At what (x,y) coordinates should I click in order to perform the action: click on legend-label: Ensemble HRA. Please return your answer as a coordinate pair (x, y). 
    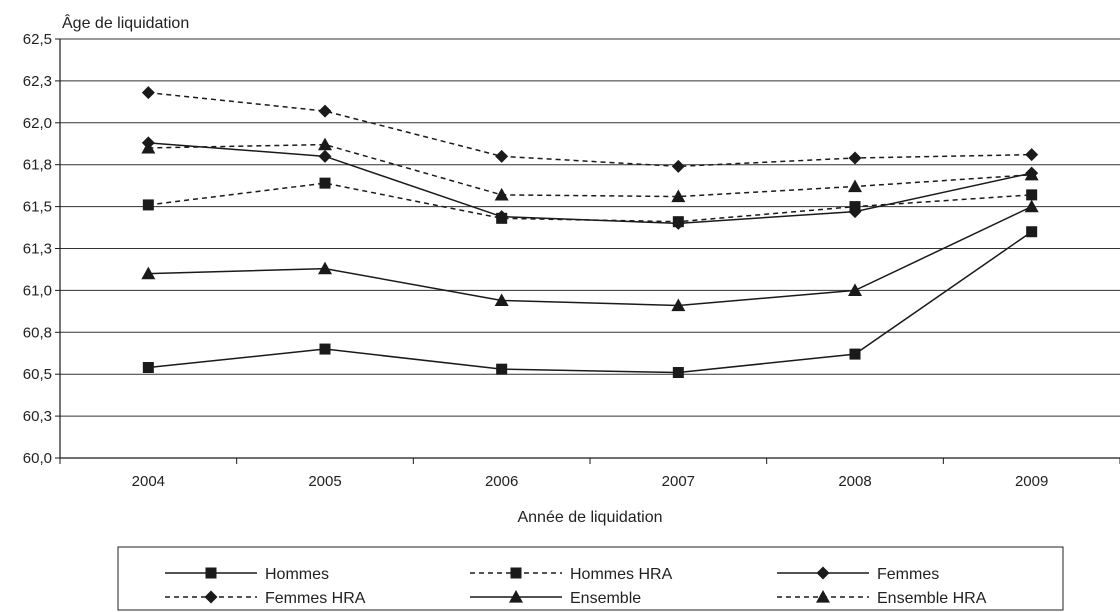
    Looking at the image, I should click on (932, 598).